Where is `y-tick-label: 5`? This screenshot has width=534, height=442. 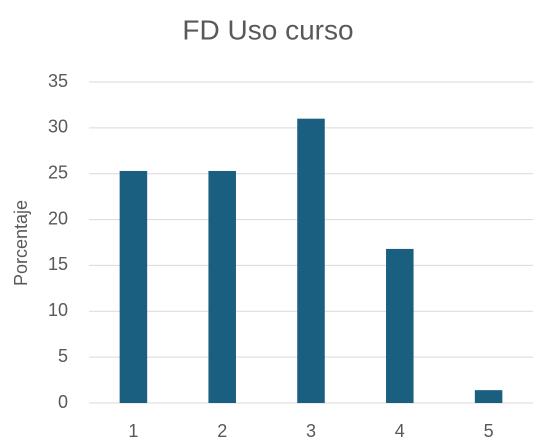
y-tick-label: 5 is located at coordinates (63, 356).